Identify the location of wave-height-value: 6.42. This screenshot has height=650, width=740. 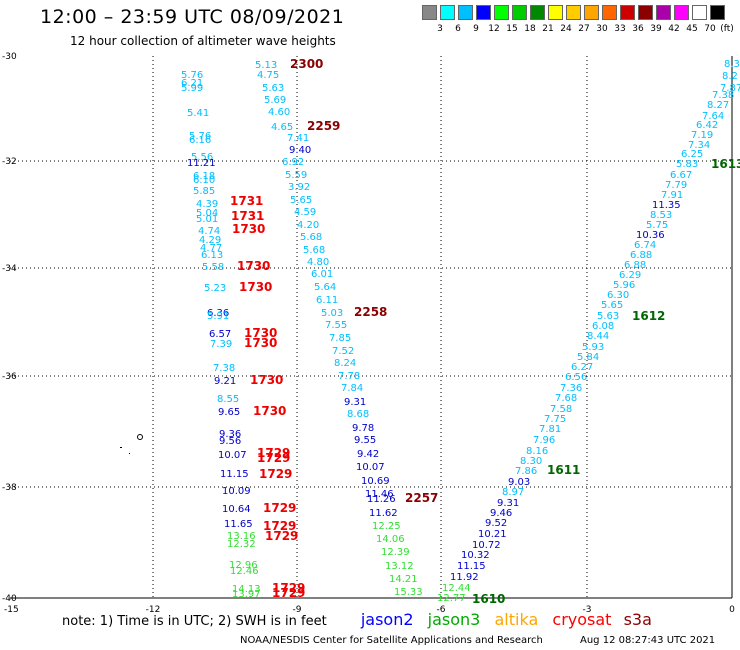
(707, 125).